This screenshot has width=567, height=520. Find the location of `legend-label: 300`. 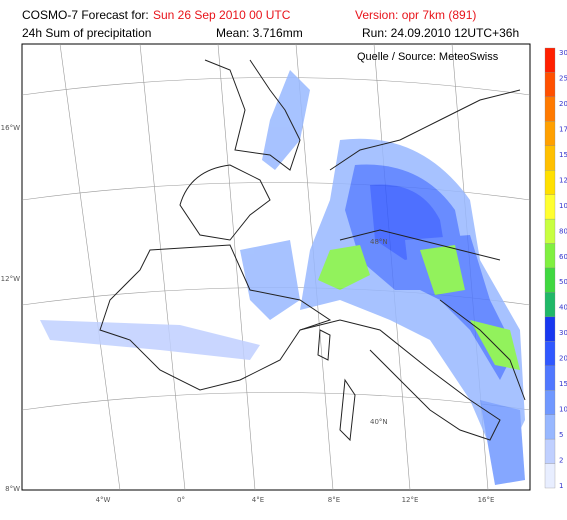

legend-label: 300 is located at coordinates (563, 53).